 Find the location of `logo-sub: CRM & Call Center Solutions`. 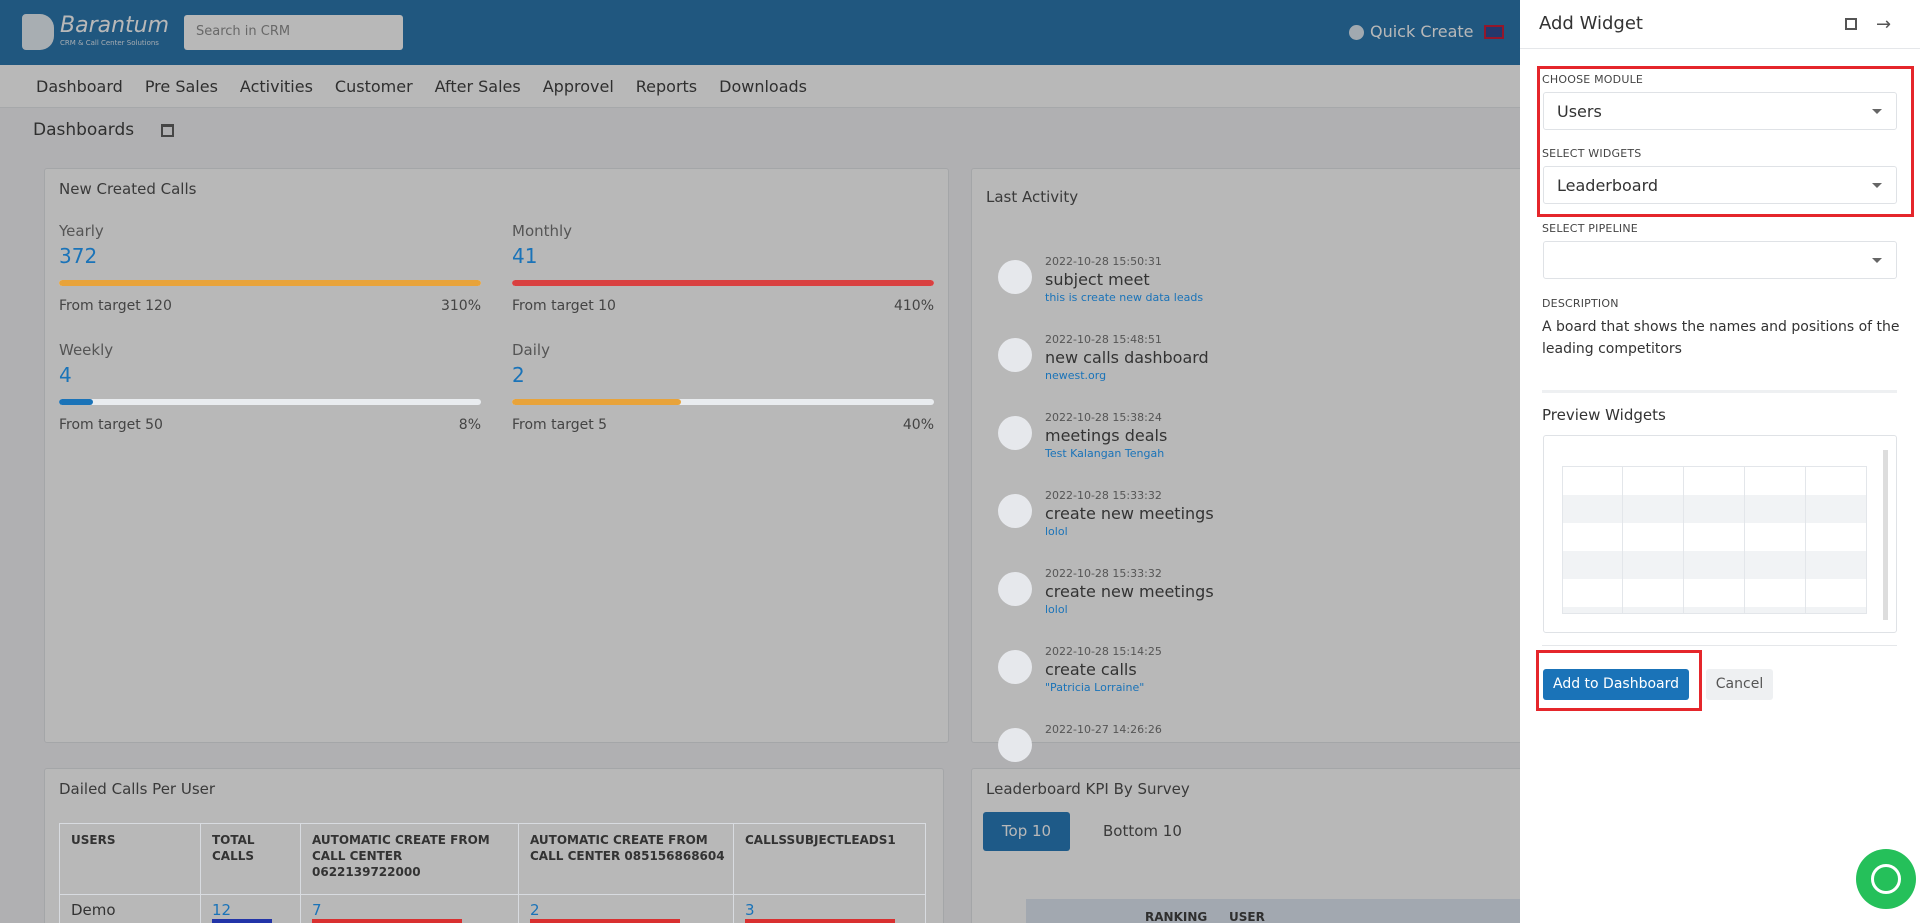

logo-sub: CRM & Call Center Solutions is located at coordinates (109, 43).